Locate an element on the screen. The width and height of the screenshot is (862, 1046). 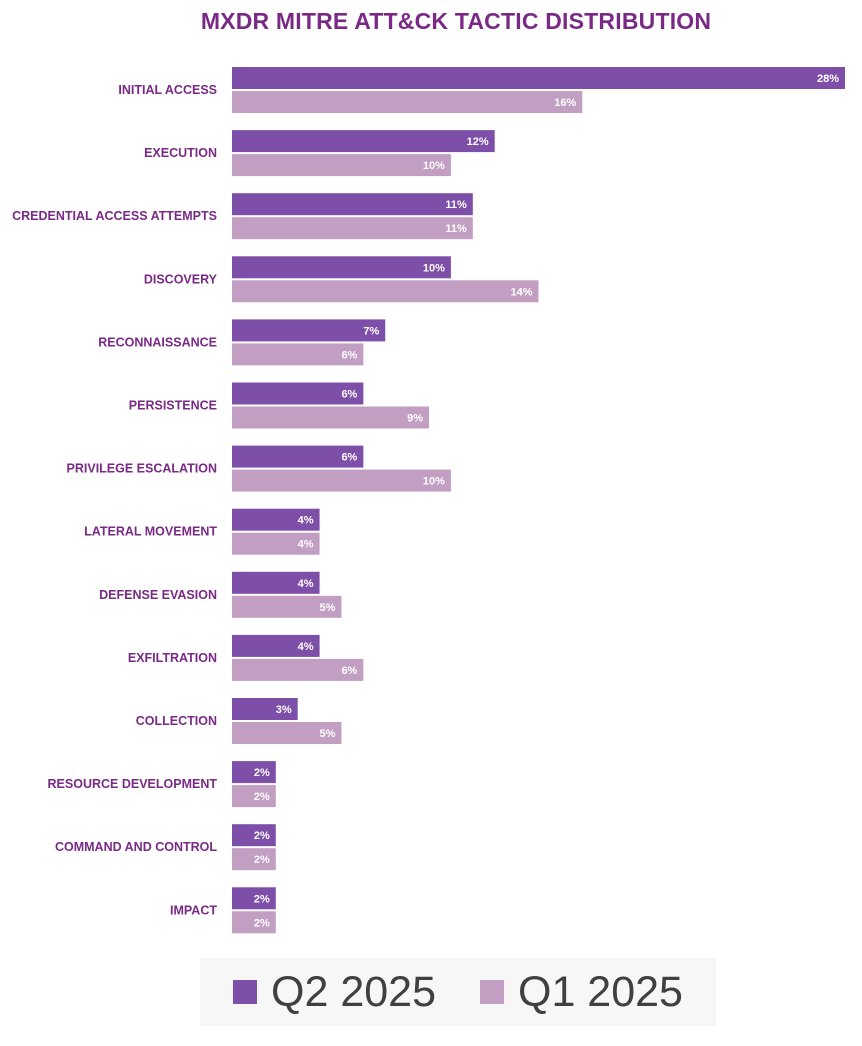
legend: Q2 2025 Q1 2025 is located at coordinates (458, 992).